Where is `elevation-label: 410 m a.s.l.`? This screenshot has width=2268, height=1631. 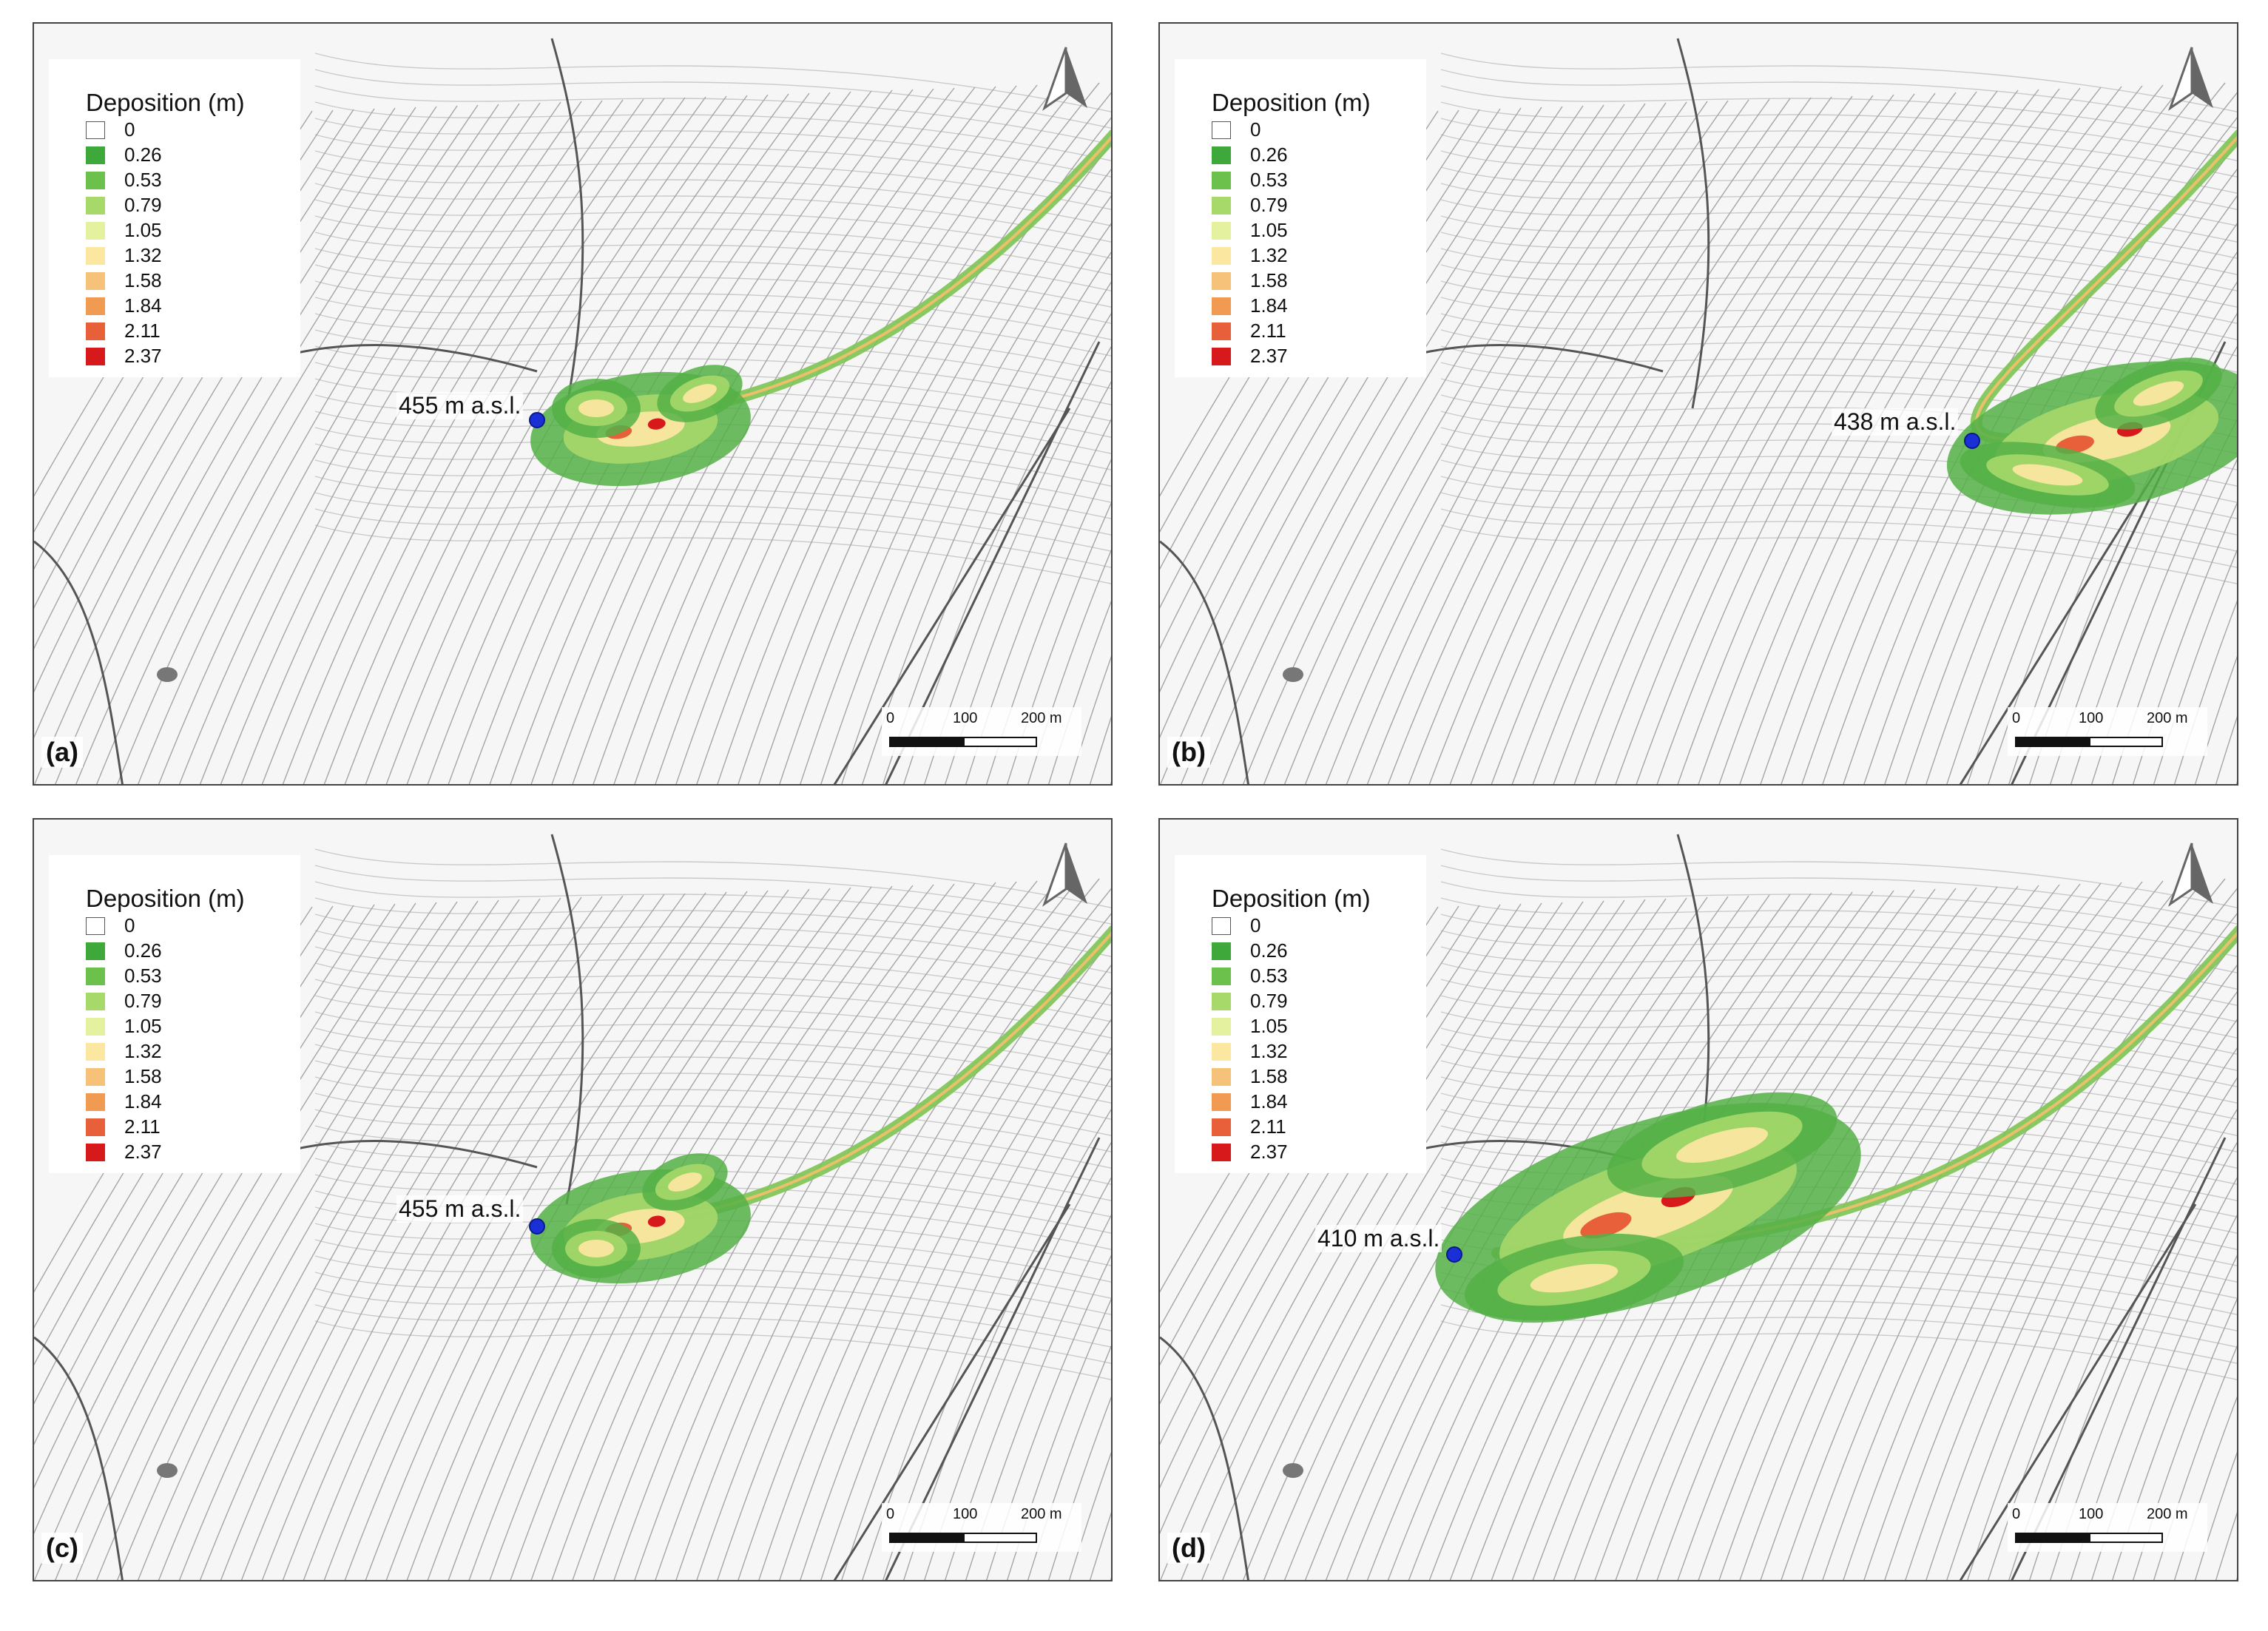 elevation-label: 410 m a.s.l. is located at coordinates (1378, 1238).